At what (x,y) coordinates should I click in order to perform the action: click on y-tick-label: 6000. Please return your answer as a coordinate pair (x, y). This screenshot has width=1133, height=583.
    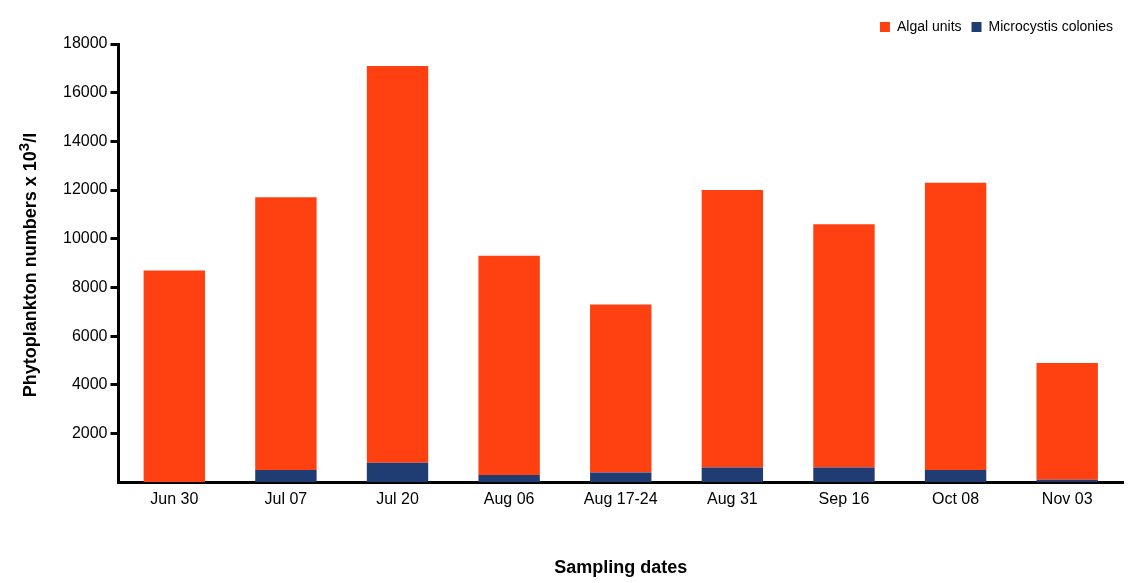
    Looking at the image, I should click on (89, 335).